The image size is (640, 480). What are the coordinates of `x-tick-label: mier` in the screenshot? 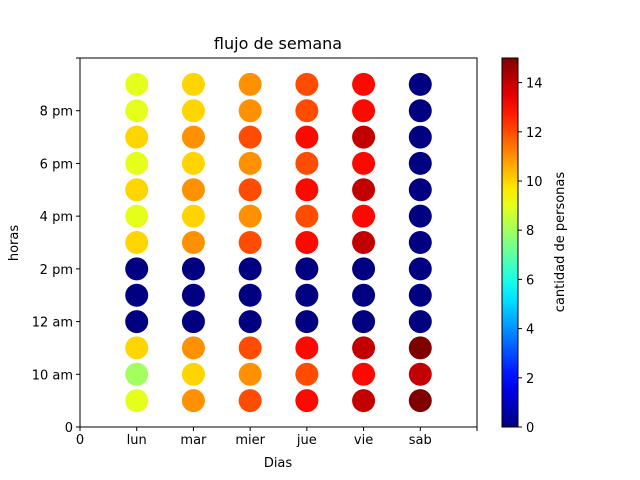 It's located at (250, 440).